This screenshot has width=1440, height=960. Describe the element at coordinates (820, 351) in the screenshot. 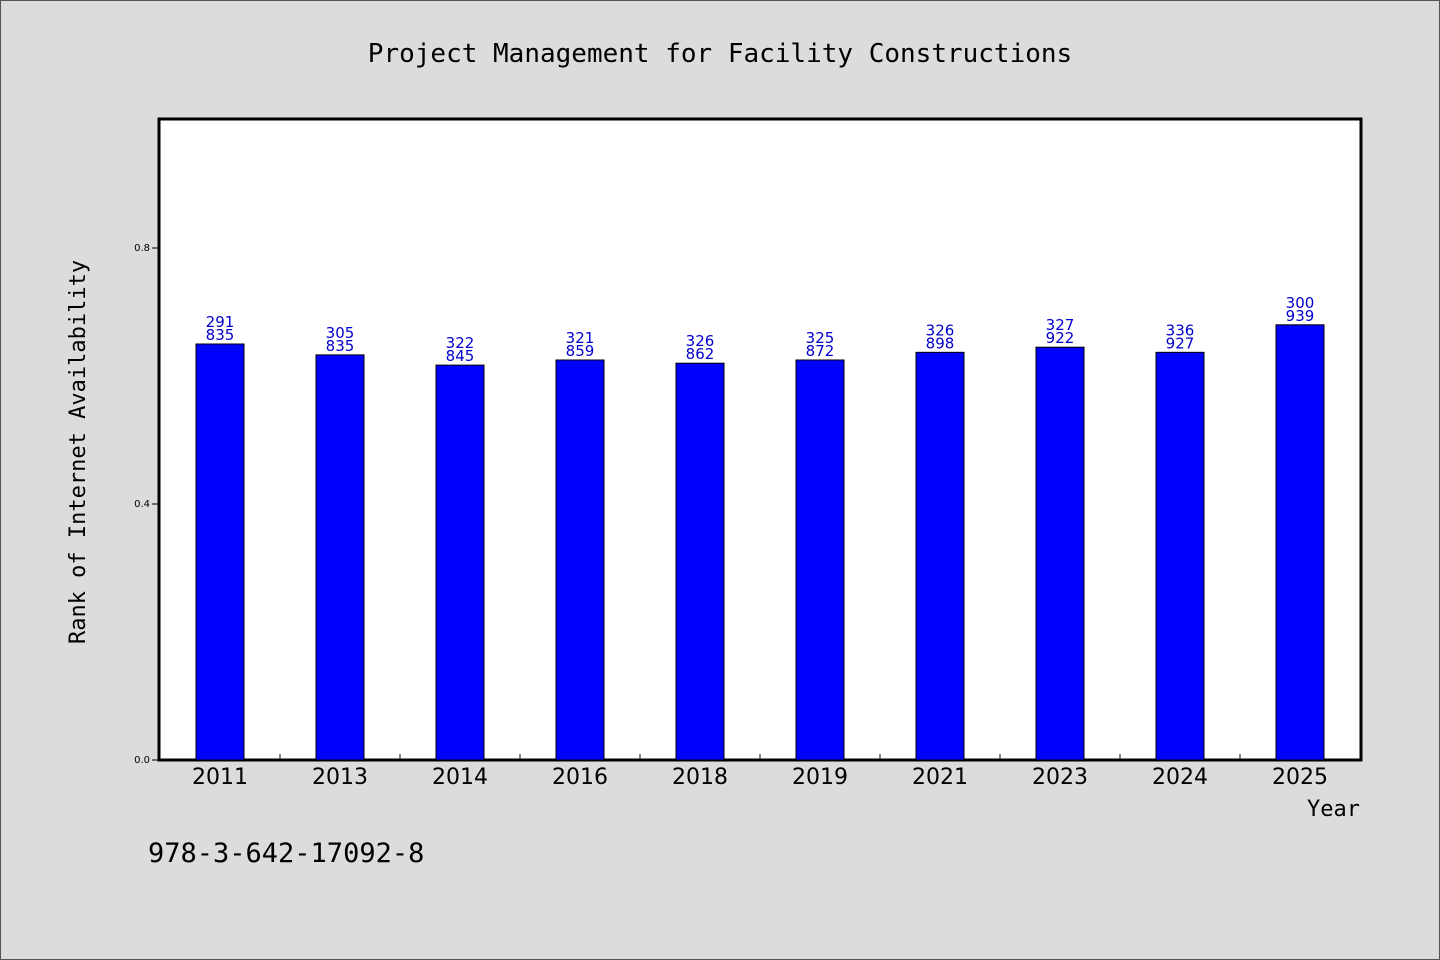

I see `data-label-bottom-2019: 872` at that location.